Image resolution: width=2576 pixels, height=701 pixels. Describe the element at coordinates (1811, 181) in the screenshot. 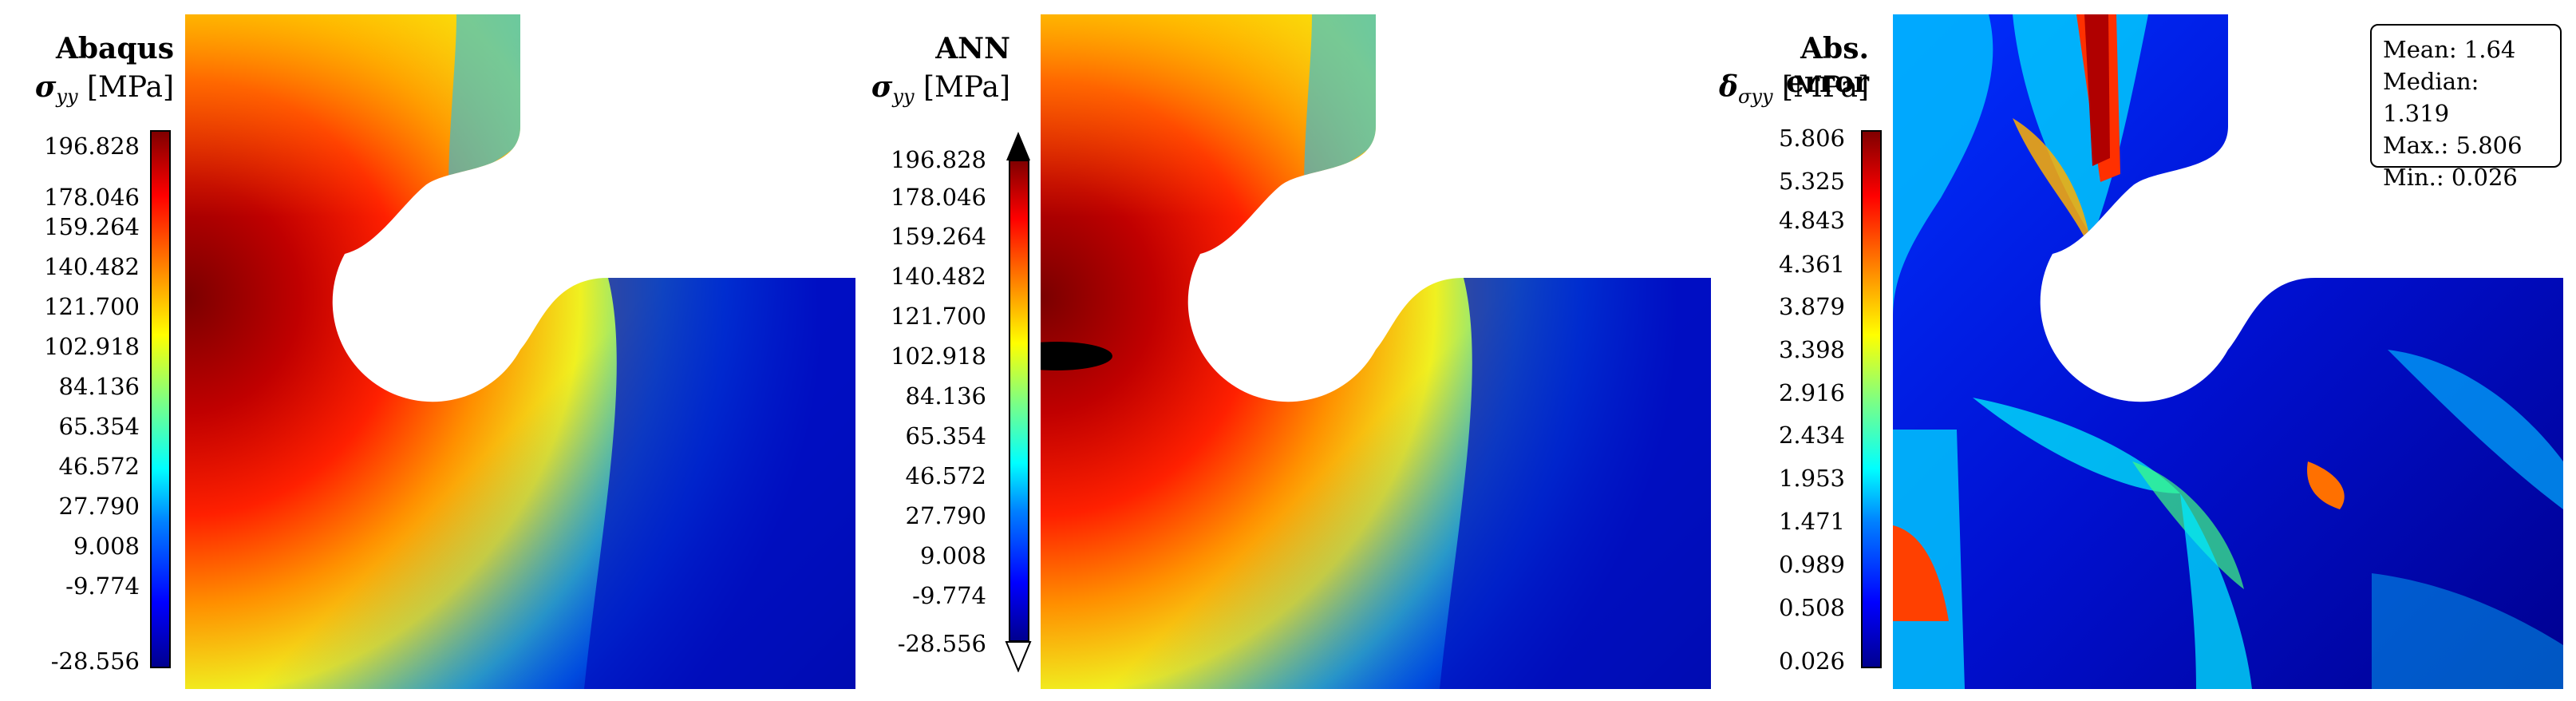

I see `colorbar-tick: 5.325` at that location.